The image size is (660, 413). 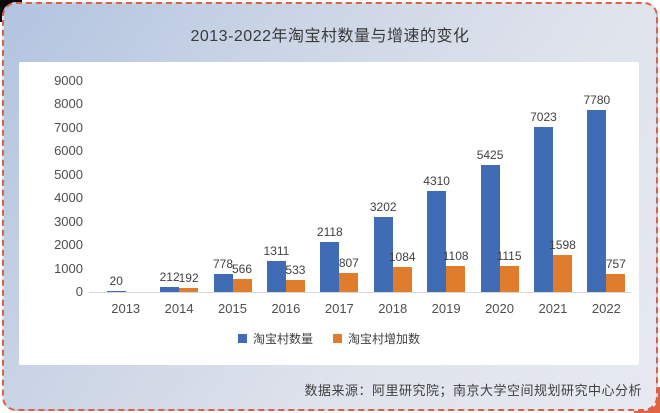 I want to click on bar-data-label: 20, so click(x=116, y=281).